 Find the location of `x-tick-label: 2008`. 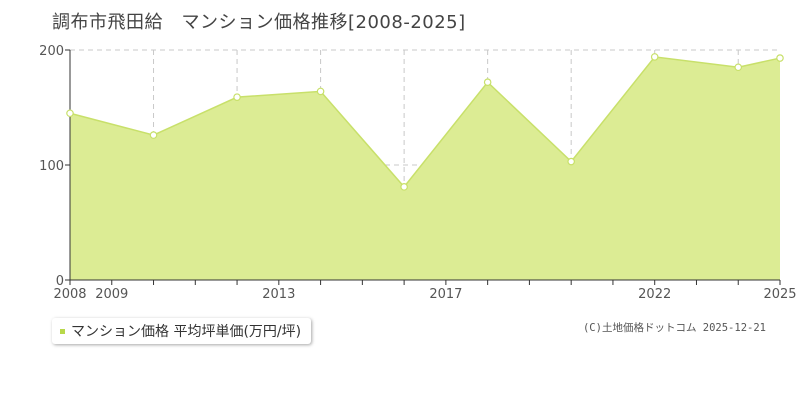

x-tick-label: 2008 is located at coordinates (69, 294).